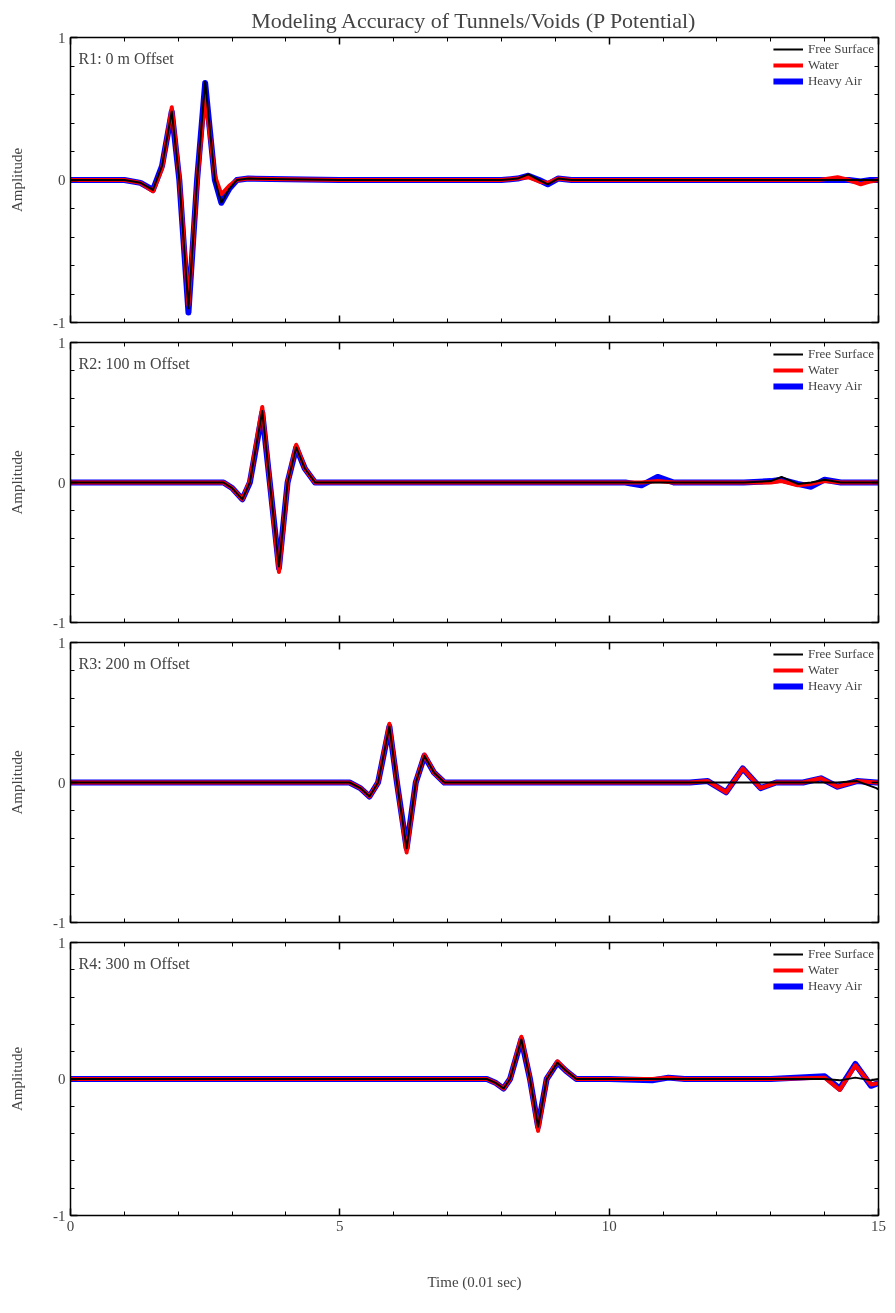 The image size is (895, 1313). What do you see at coordinates (609, 1225) in the screenshot?
I see `x-tick-label: 10` at bounding box center [609, 1225].